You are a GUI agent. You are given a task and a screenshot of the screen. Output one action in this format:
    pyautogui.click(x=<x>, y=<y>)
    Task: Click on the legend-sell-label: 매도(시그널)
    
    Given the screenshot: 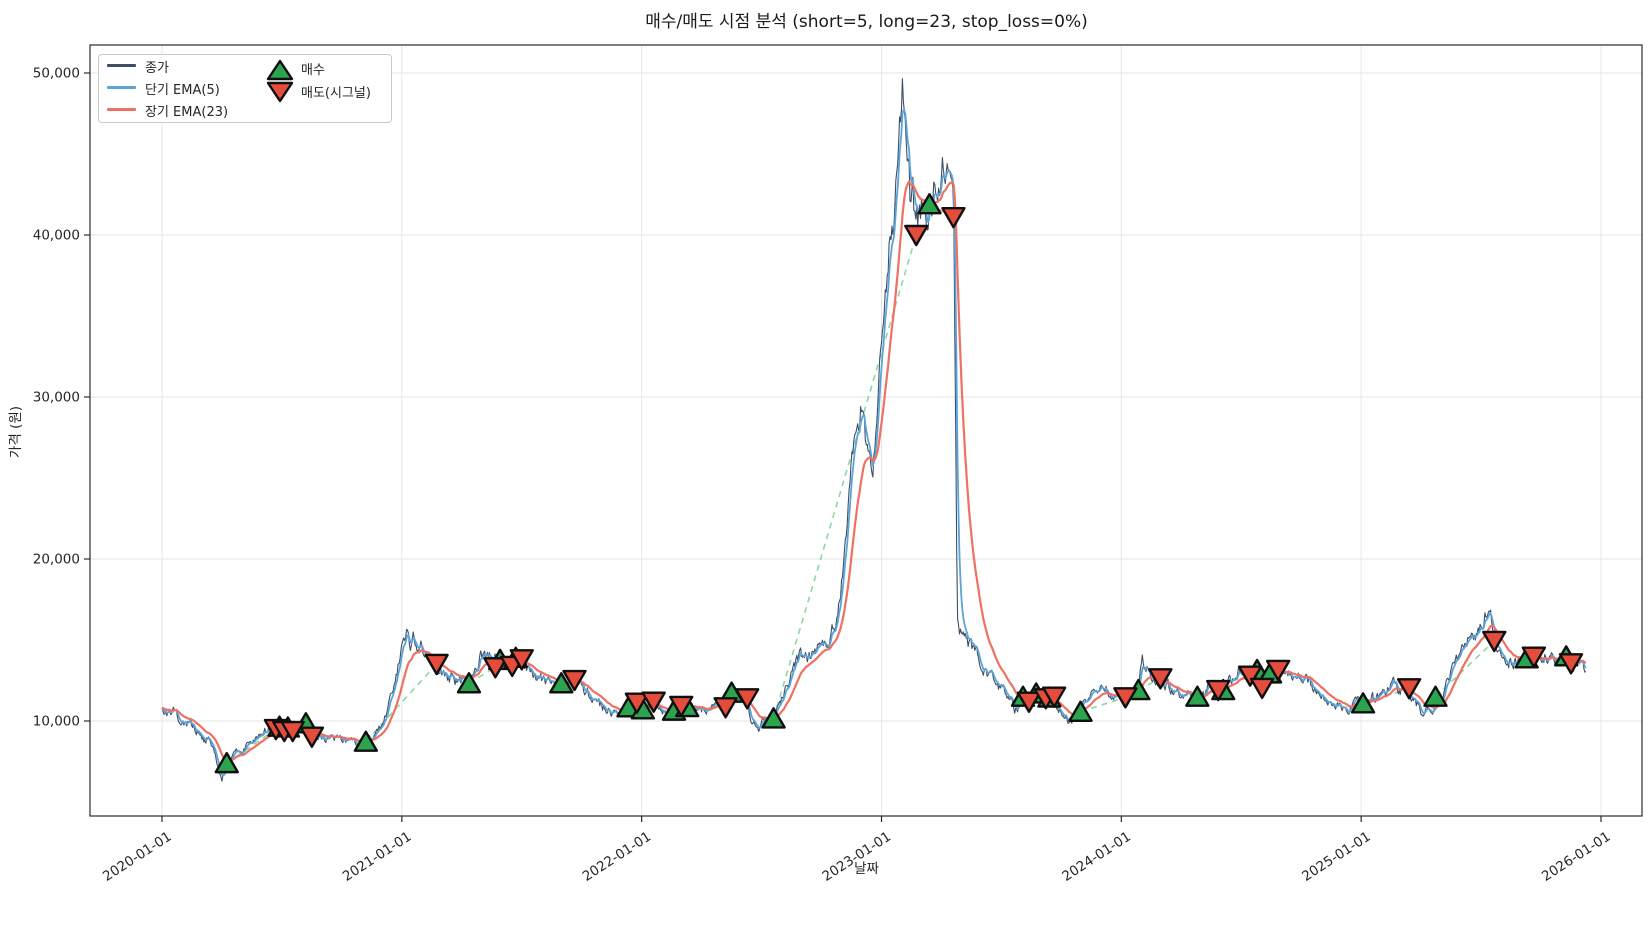 What is the action you would take?
    pyautogui.click(x=336, y=93)
    